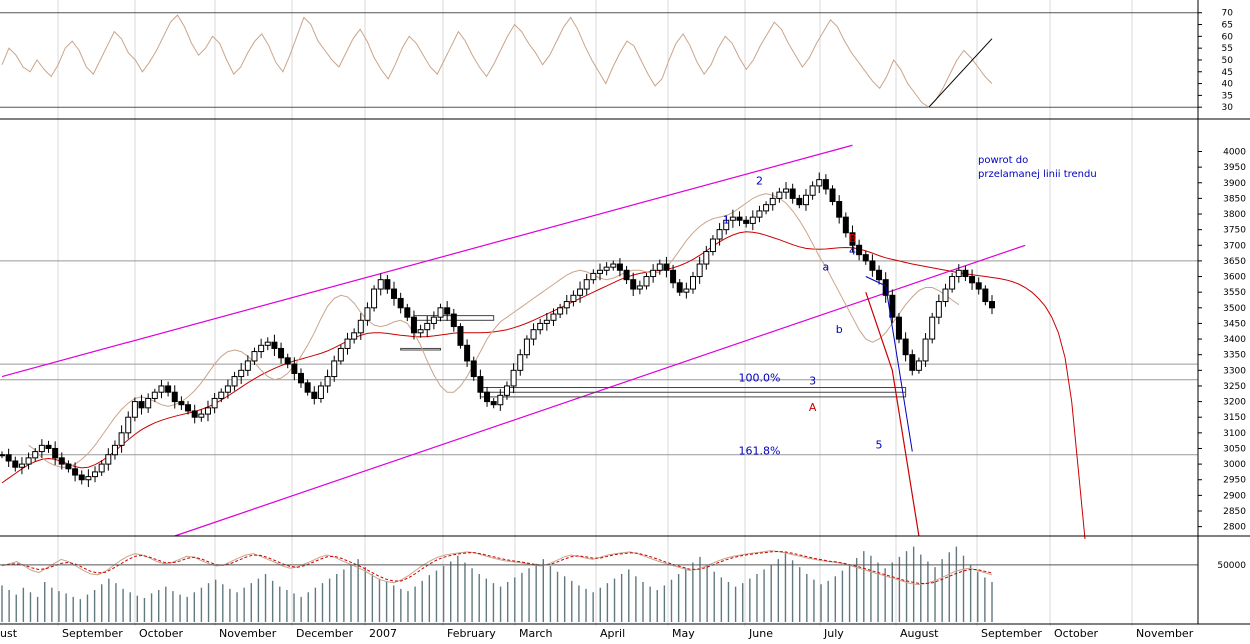 Image resolution: width=1250 pixels, height=644 pixels. I want to click on month-label: 2007, so click(383, 633).